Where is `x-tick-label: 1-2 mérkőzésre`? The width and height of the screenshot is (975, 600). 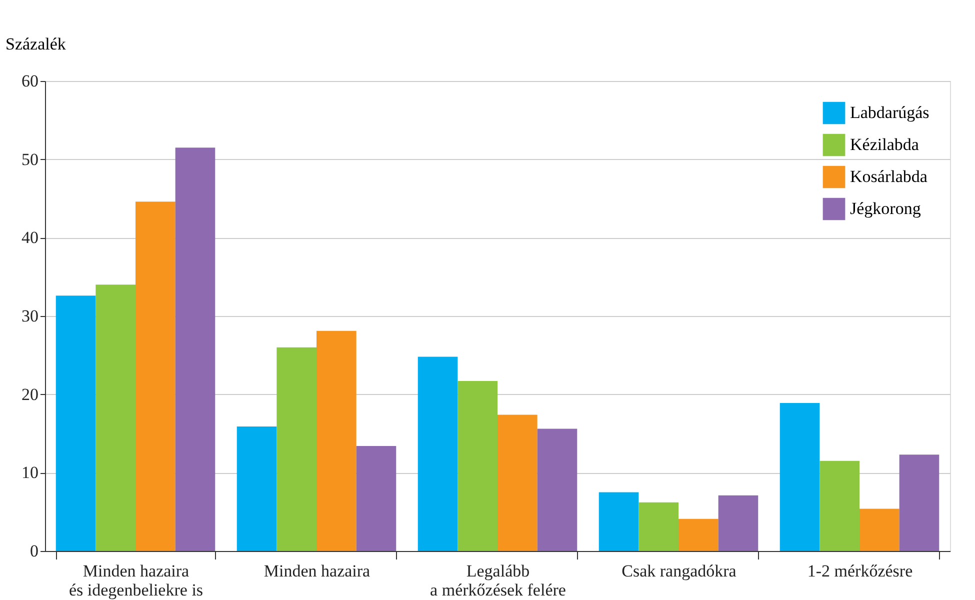 x-tick-label: 1-2 mérkőzésre is located at coordinates (860, 571).